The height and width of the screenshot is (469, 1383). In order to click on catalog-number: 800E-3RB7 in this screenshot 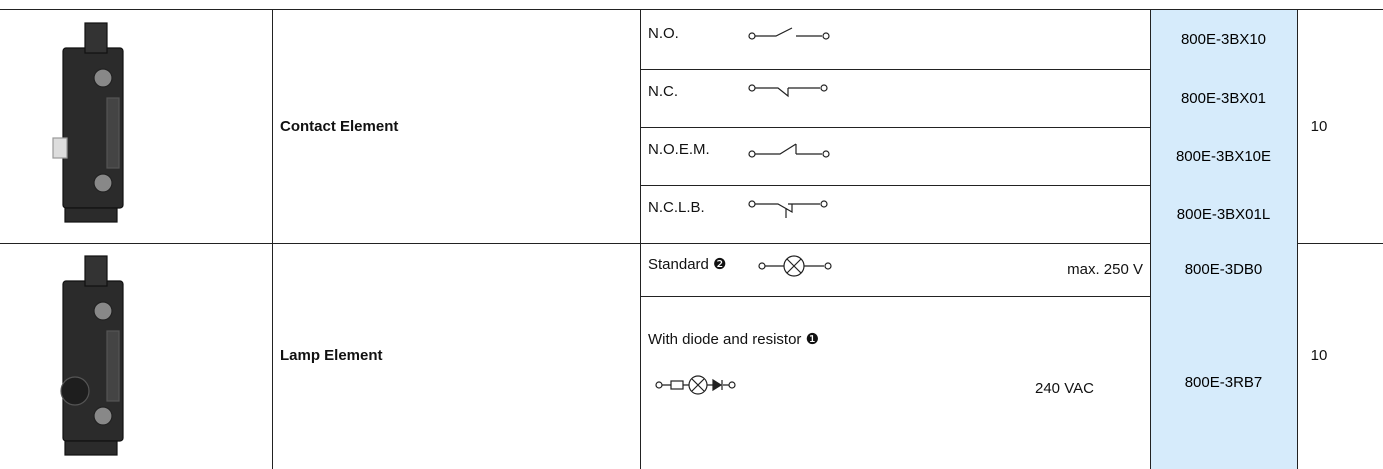, I will do `click(1223, 382)`.